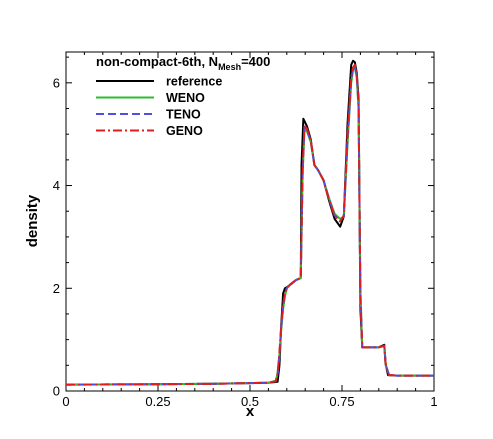 The height and width of the screenshot is (439, 493). Describe the element at coordinates (250, 411) in the screenshot. I see `x-axis-title: x` at that location.